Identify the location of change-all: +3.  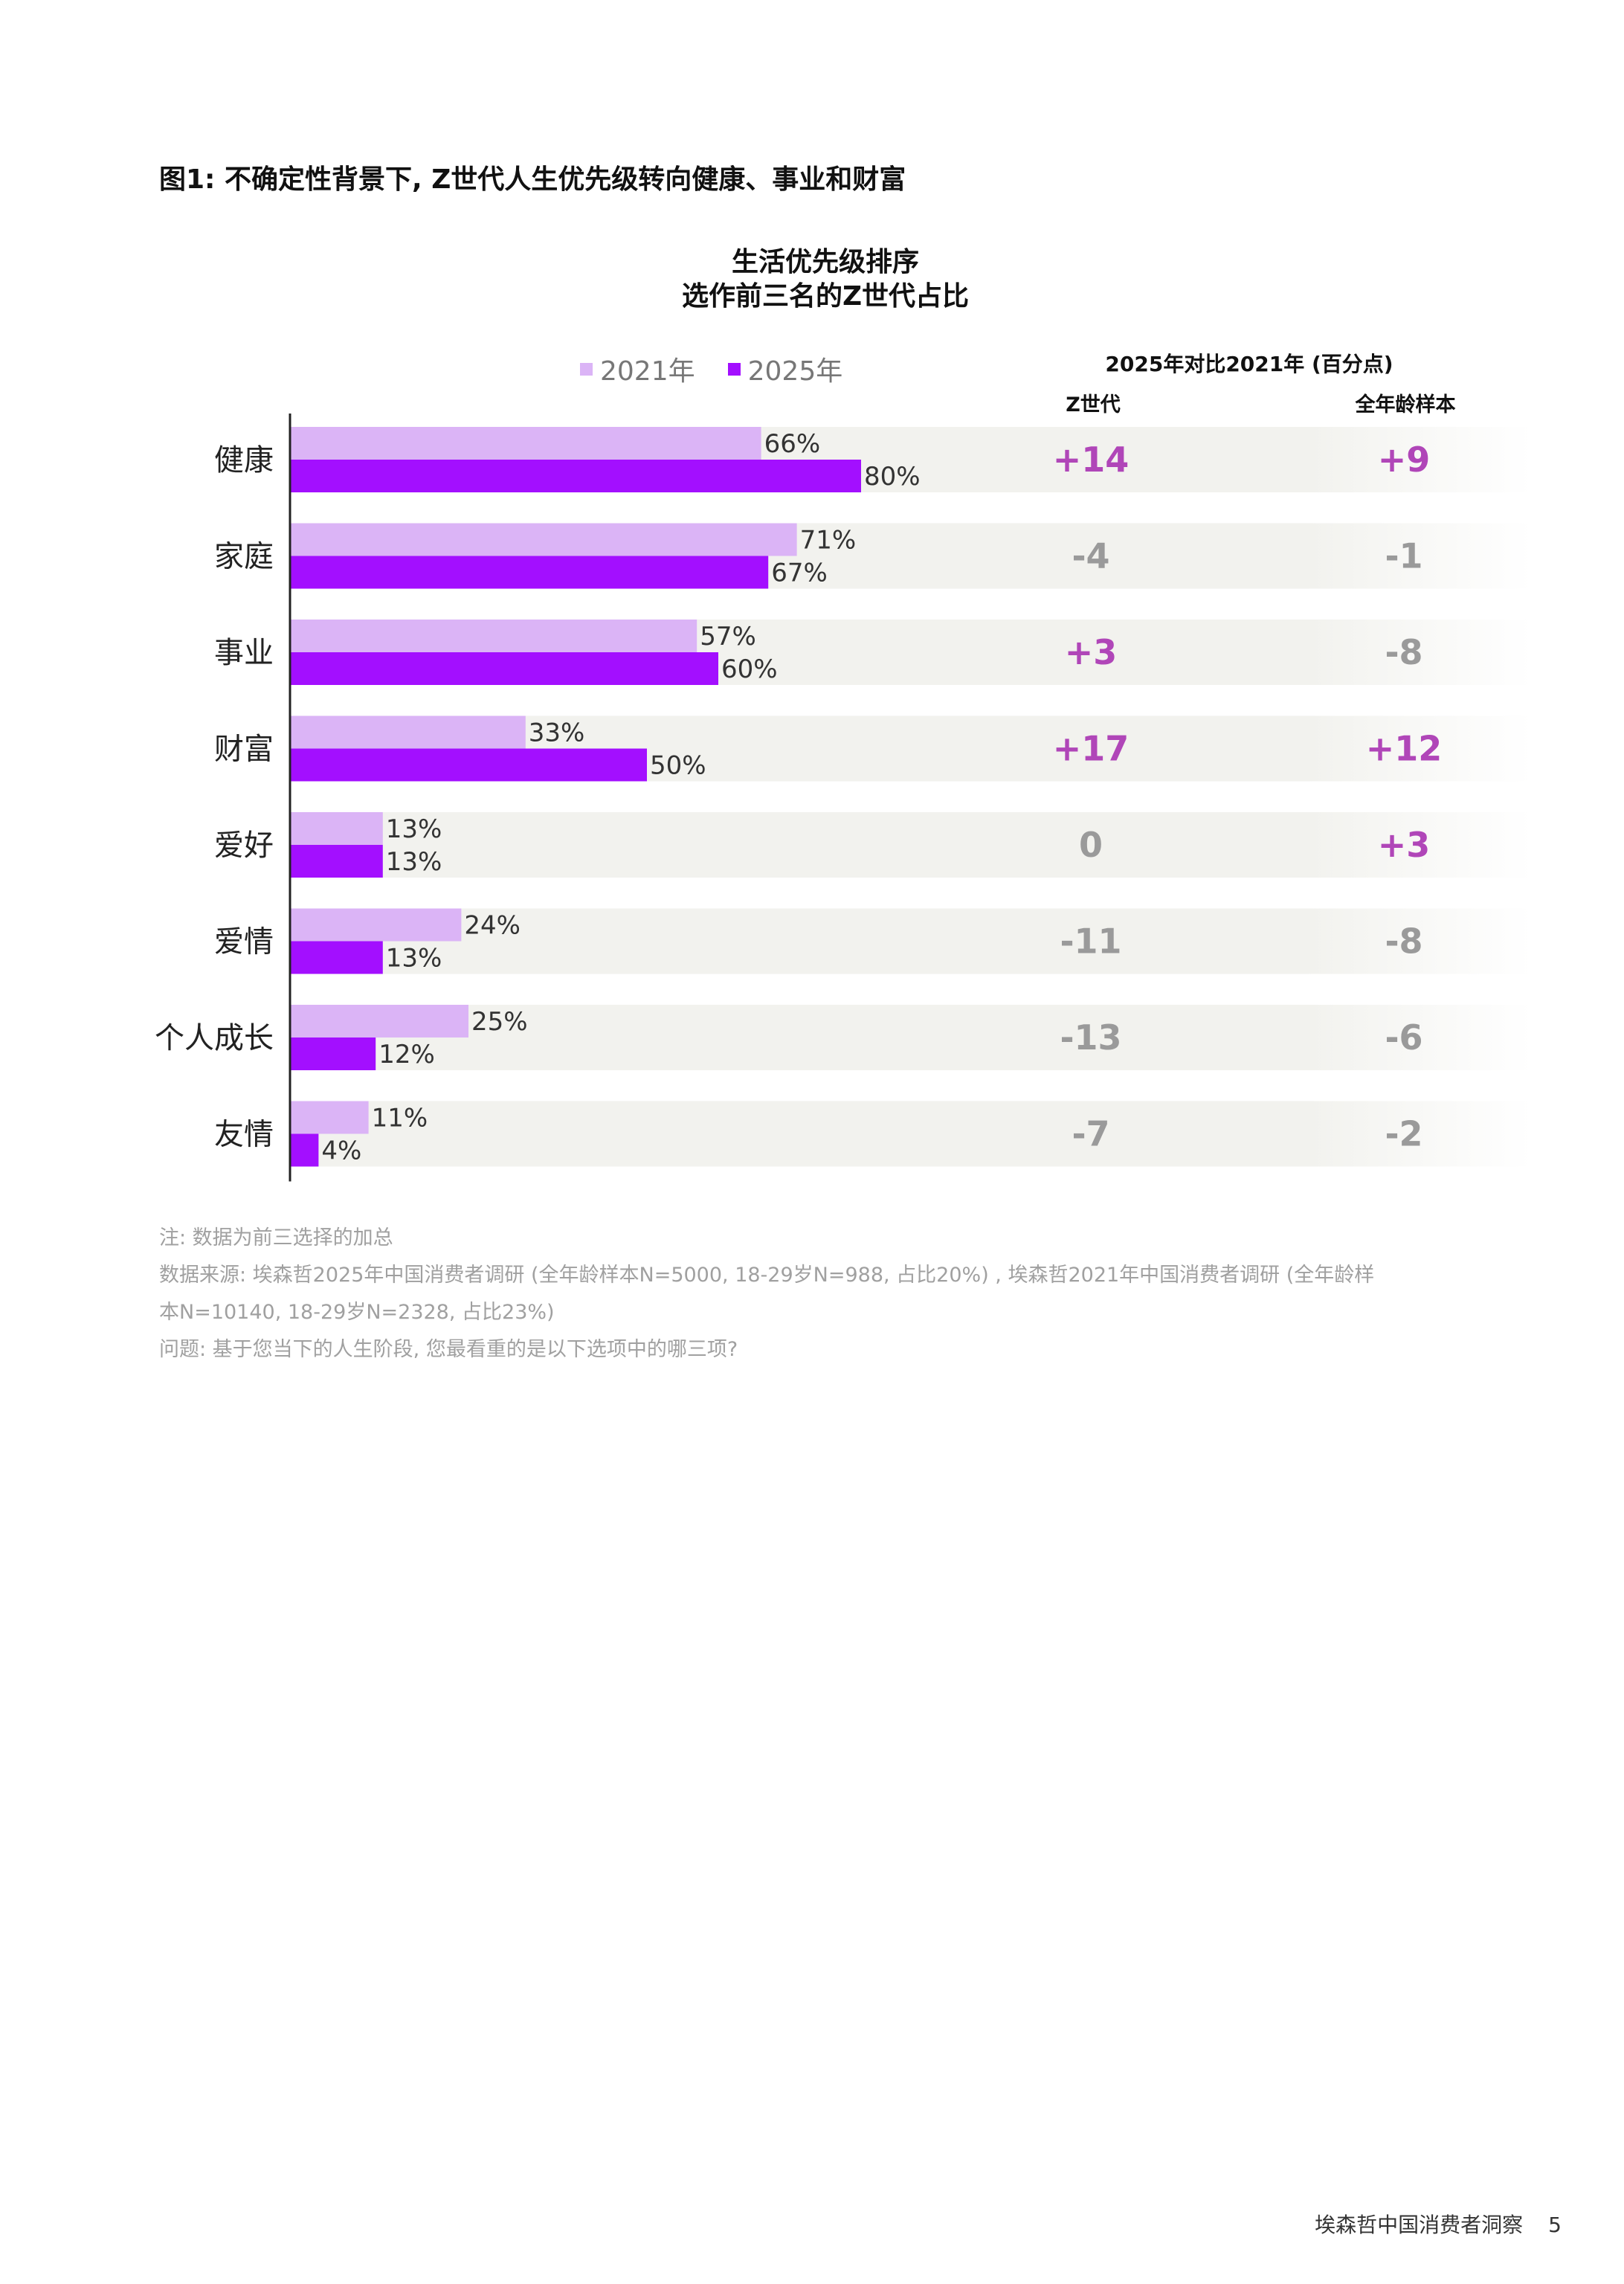
(1404, 845).